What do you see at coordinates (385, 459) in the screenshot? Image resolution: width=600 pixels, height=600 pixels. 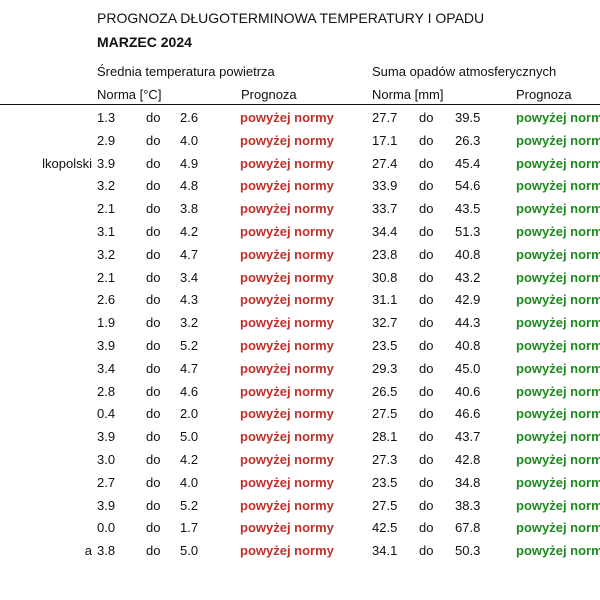 I see `precip-norm-min: 27.3` at bounding box center [385, 459].